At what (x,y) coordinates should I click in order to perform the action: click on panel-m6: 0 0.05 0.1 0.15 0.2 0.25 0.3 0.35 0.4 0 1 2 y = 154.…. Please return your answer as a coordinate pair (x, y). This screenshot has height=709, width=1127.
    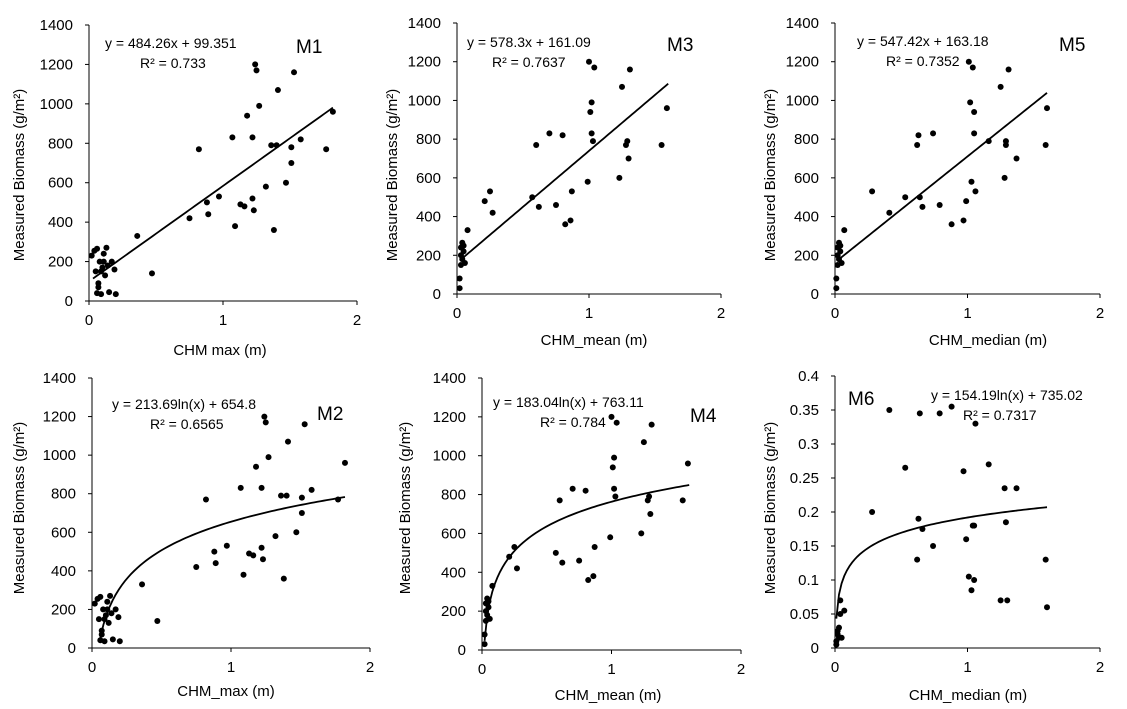
    Looking at the image, I should click on (933, 536).